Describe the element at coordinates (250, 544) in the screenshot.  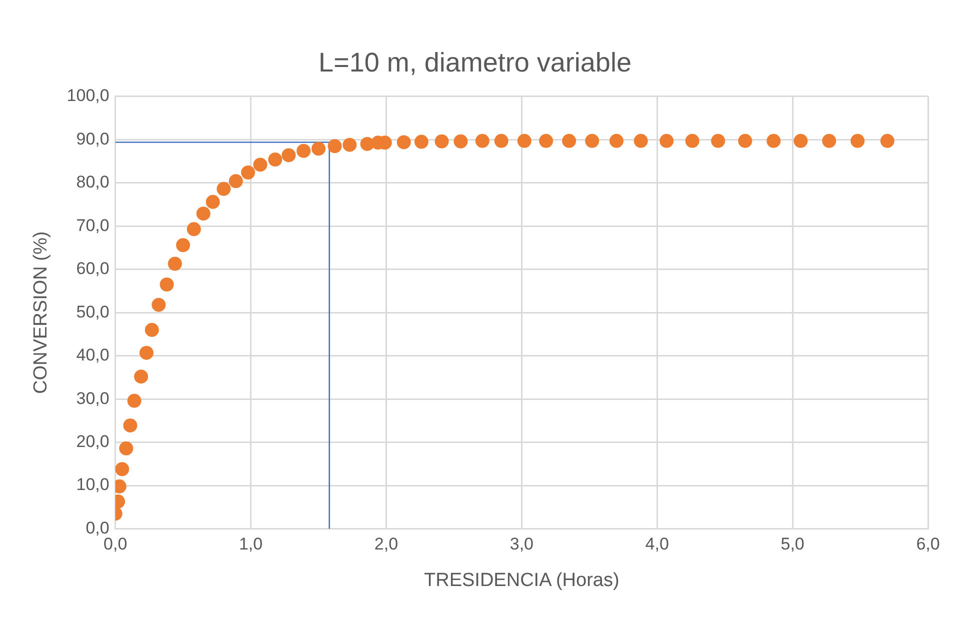
I see `x-tick-label: 1,0` at that location.